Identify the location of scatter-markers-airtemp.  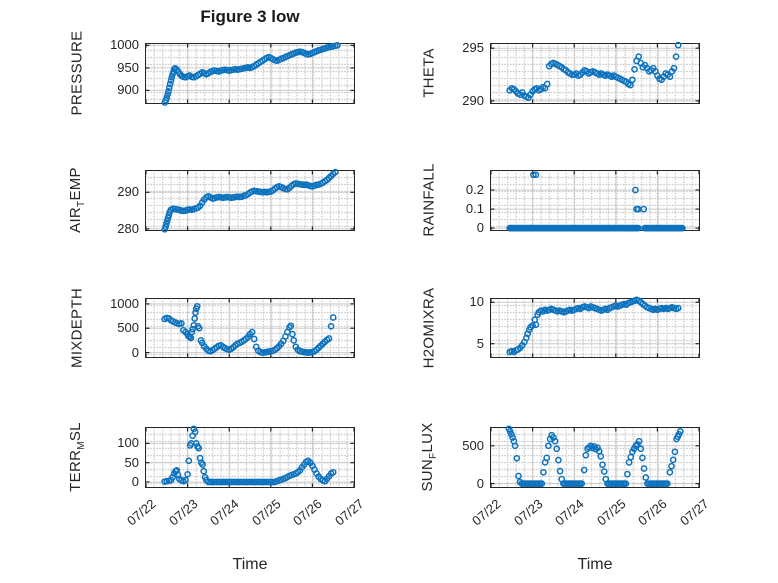
(250, 200).